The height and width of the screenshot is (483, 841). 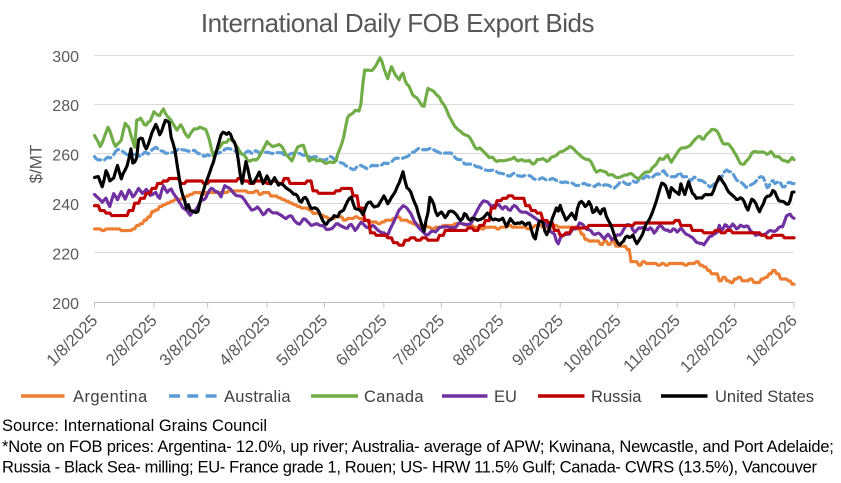 What do you see at coordinates (185, 341) in the screenshot?
I see `svg-text: 3/8/2025` at bounding box center [185, 341].